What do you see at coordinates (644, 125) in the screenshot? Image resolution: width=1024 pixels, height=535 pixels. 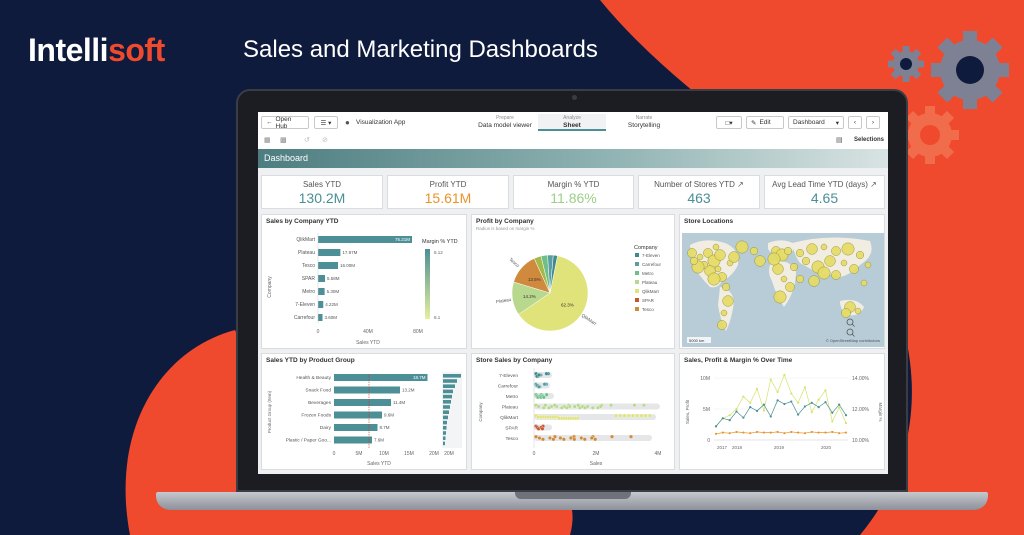 I see `tab-narrate-label: Storytelling` at bounding box center [644, 125].